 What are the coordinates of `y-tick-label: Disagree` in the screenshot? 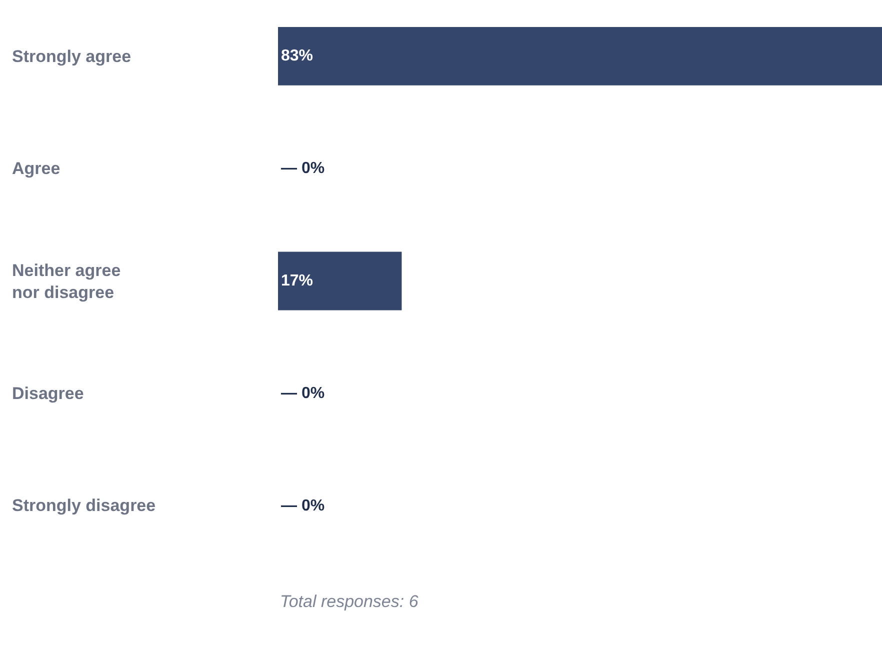 It's located at (48, 393).